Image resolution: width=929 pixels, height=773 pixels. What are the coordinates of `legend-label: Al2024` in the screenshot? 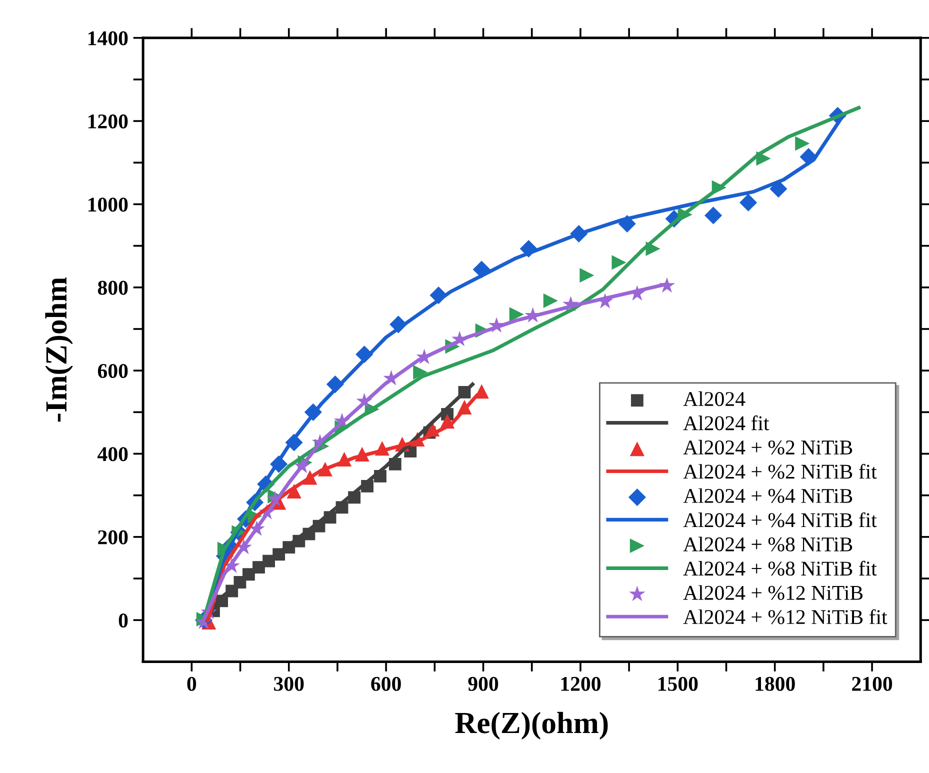 It's located at (714, 398).